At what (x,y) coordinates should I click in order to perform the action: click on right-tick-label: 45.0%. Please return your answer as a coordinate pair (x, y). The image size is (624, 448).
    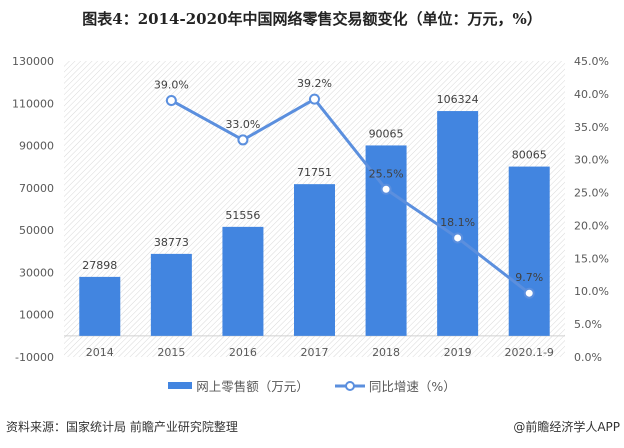
    Looking at the image, I should click on (591, 61).